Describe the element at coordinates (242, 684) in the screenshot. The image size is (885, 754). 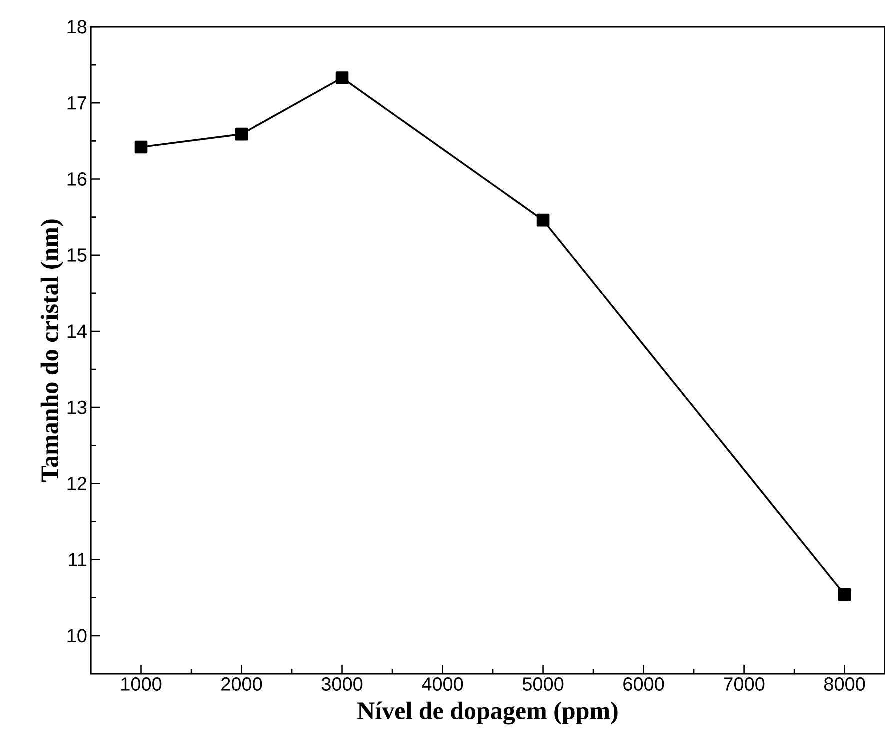
I see `x-tick-label: 2000` at that location.